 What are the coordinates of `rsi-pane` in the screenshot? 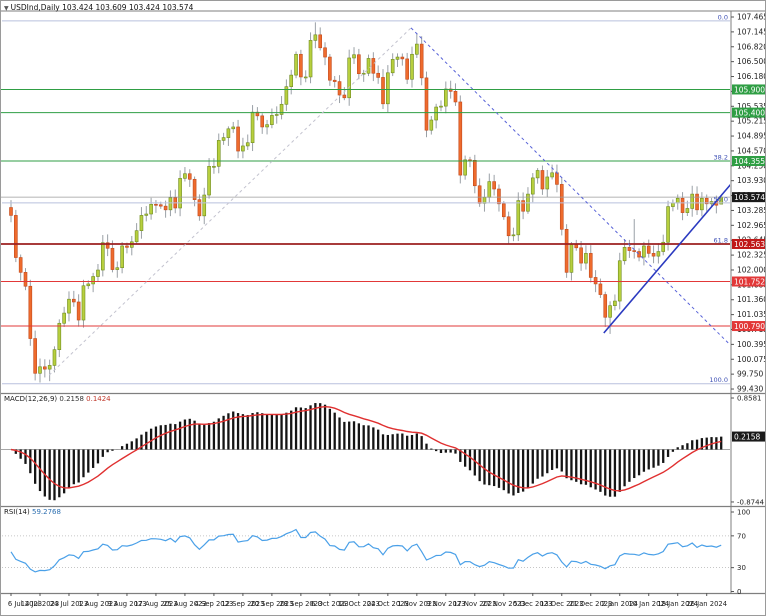 It's located at (366, 550).